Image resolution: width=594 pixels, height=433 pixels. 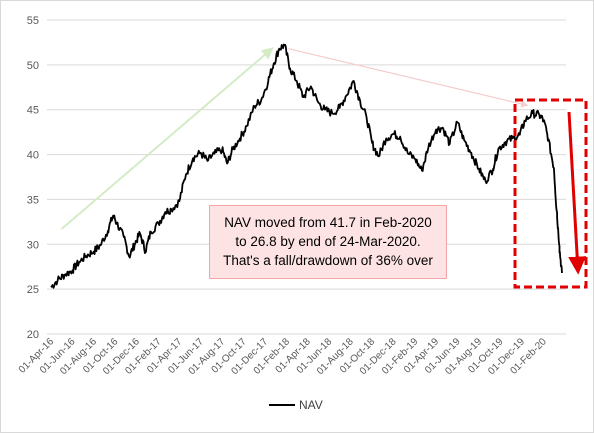 I want to click on annotation-line-2: to 26.8 by end of 24-Mar-2020., so click(x=328, y=241).